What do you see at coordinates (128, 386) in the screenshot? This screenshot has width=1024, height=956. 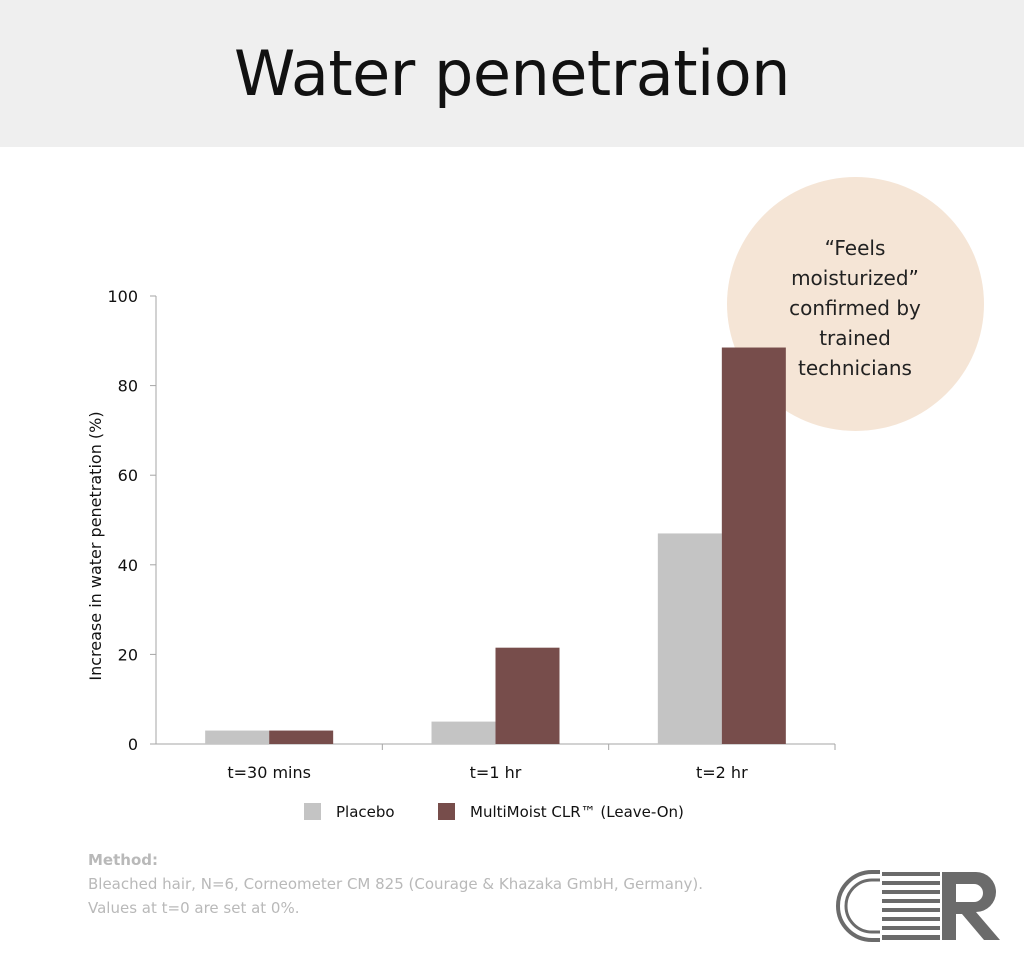 I see `y-tick-label: 80` at bounding box center [128, 386].